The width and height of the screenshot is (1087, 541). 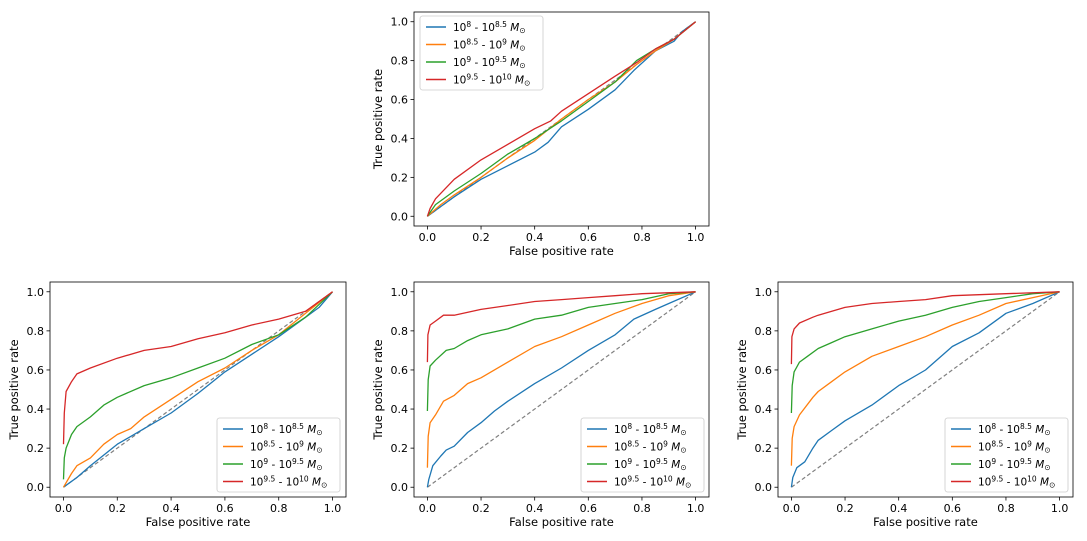 I want to click on legend-box, so click(x=1006, y=455).